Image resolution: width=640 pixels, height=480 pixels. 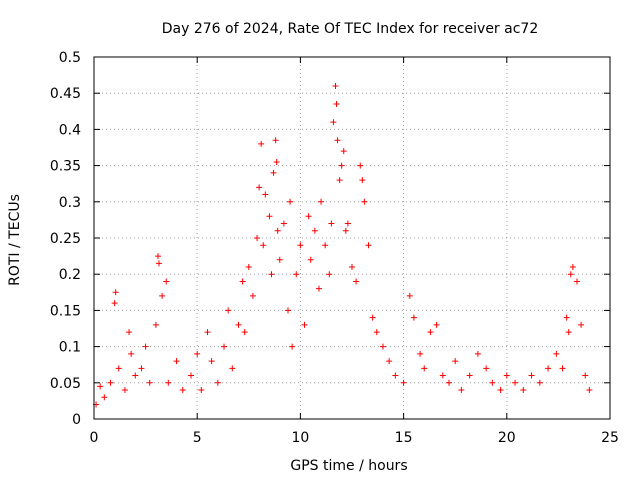 What do you see at coordinates (70, 203) in the screenshot?
I see `y-tick-label: 0.3` at bounding box center [70, 203].